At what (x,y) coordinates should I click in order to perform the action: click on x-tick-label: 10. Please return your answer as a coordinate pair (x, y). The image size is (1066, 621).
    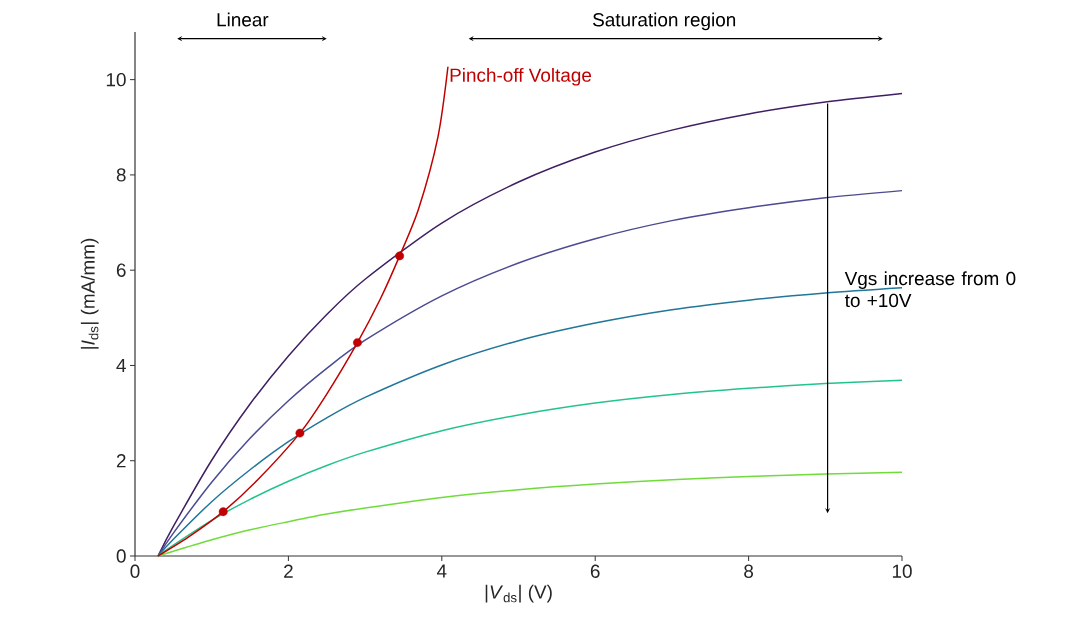
    Looking at the image, I should click on (902, 571).